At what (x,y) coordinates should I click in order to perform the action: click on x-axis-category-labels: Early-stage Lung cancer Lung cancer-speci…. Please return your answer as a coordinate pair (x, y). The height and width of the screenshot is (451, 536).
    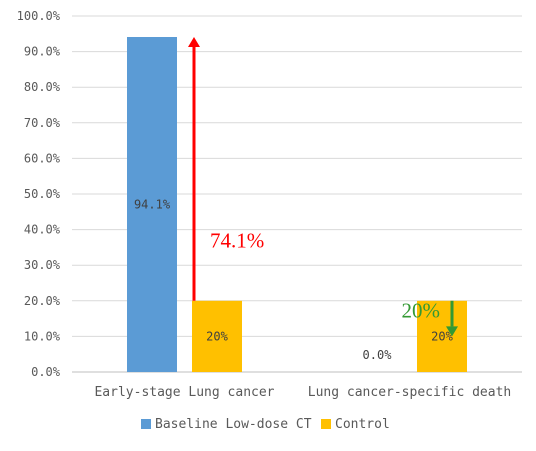
    Looking at the image, I should click on (302, 392).